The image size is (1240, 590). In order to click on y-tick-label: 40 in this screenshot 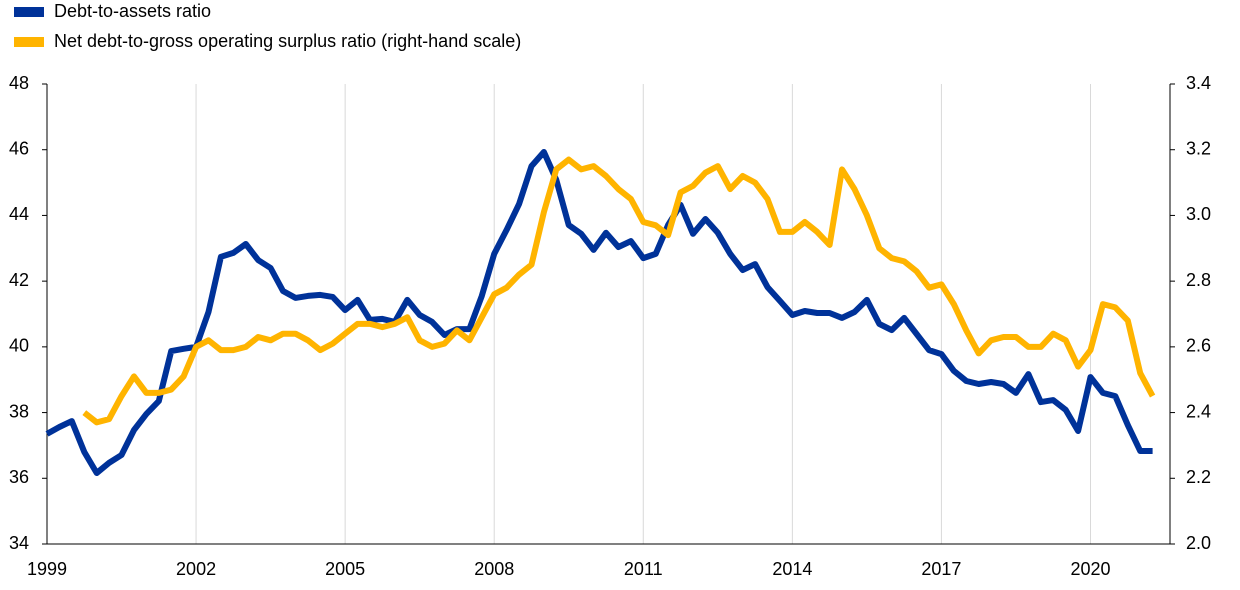, I will do `click(19, 346)`.